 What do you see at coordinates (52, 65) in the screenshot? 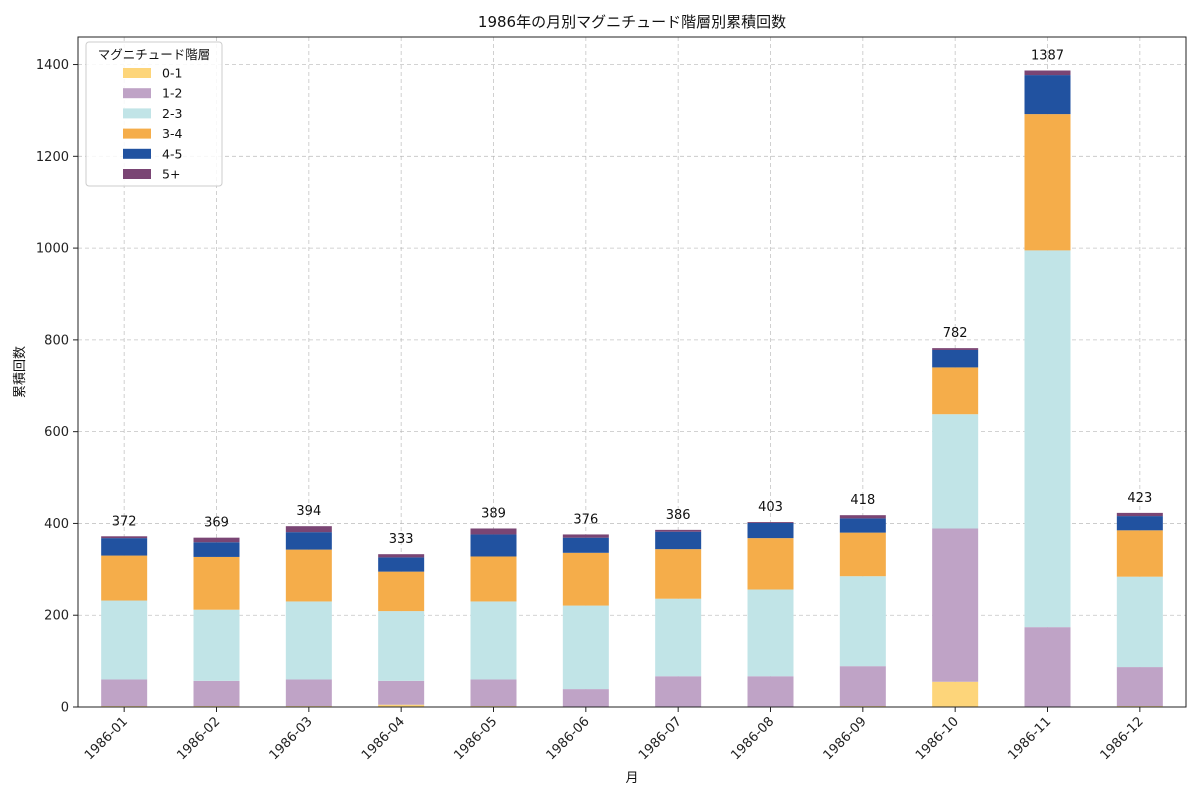
I see `y-tick-label: 1400` at bounding box center [52, 65].